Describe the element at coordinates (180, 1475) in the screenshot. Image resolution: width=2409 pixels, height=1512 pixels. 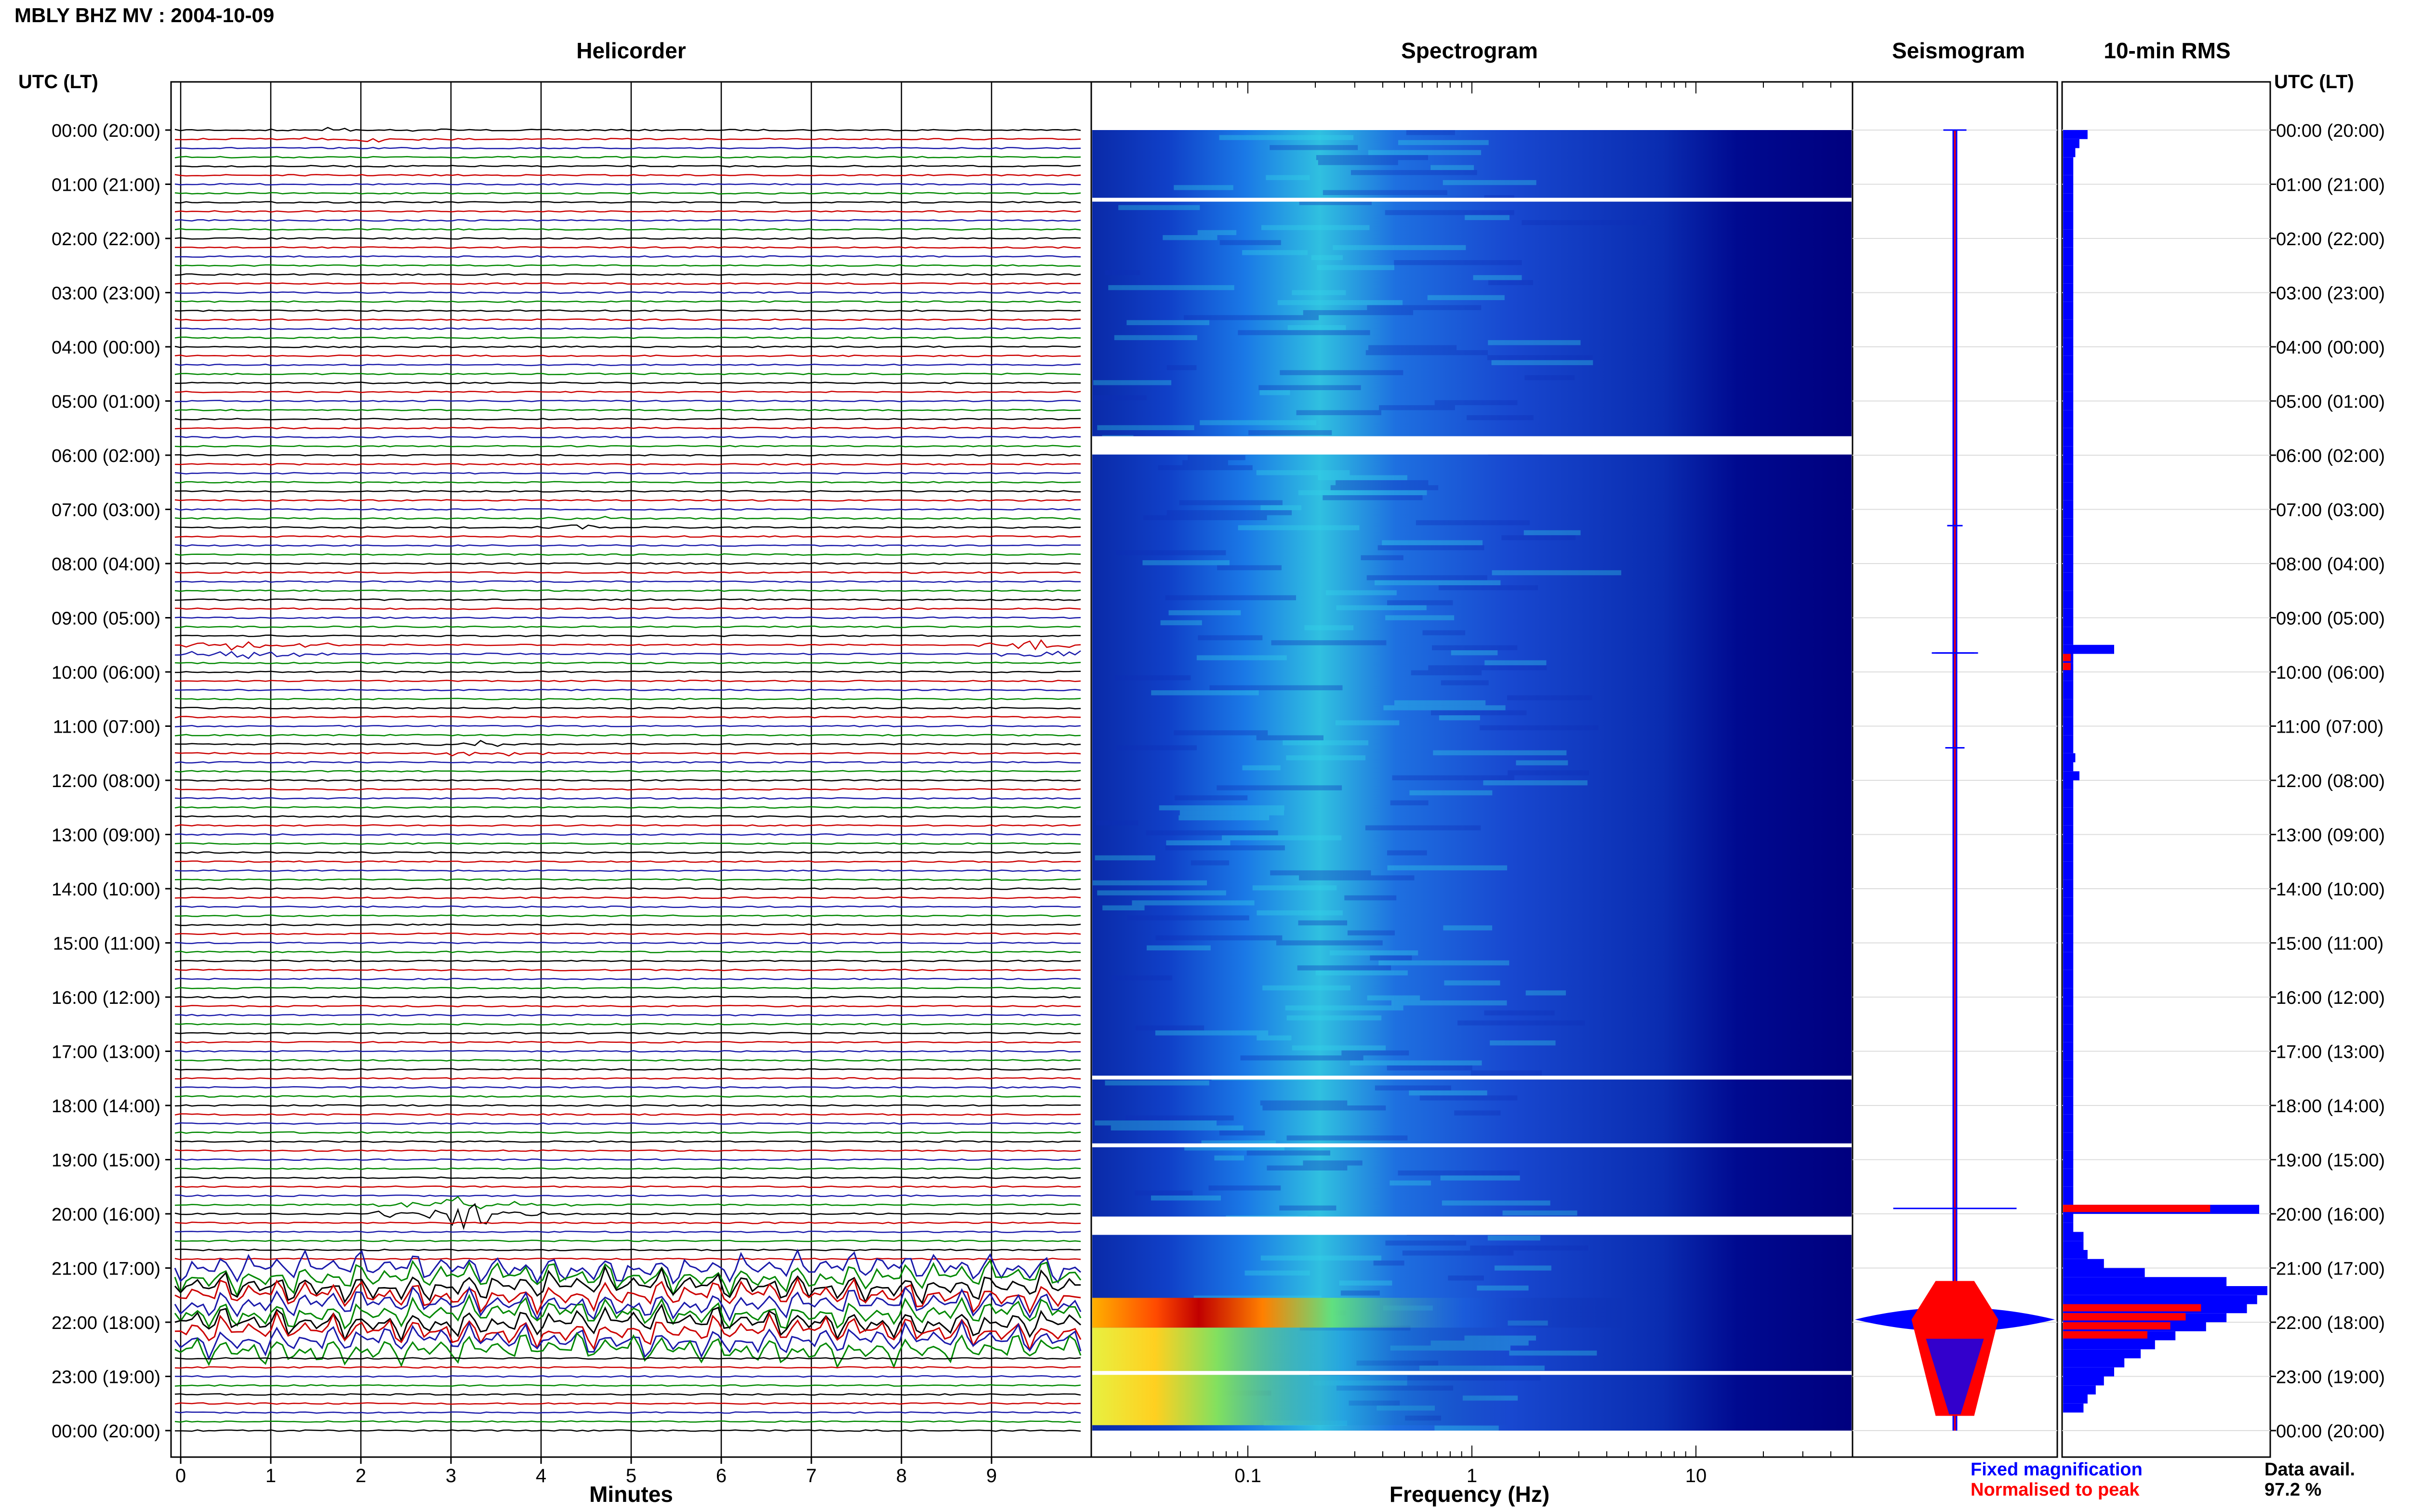
I see `helicorder-xtick-label: 0` at that location.